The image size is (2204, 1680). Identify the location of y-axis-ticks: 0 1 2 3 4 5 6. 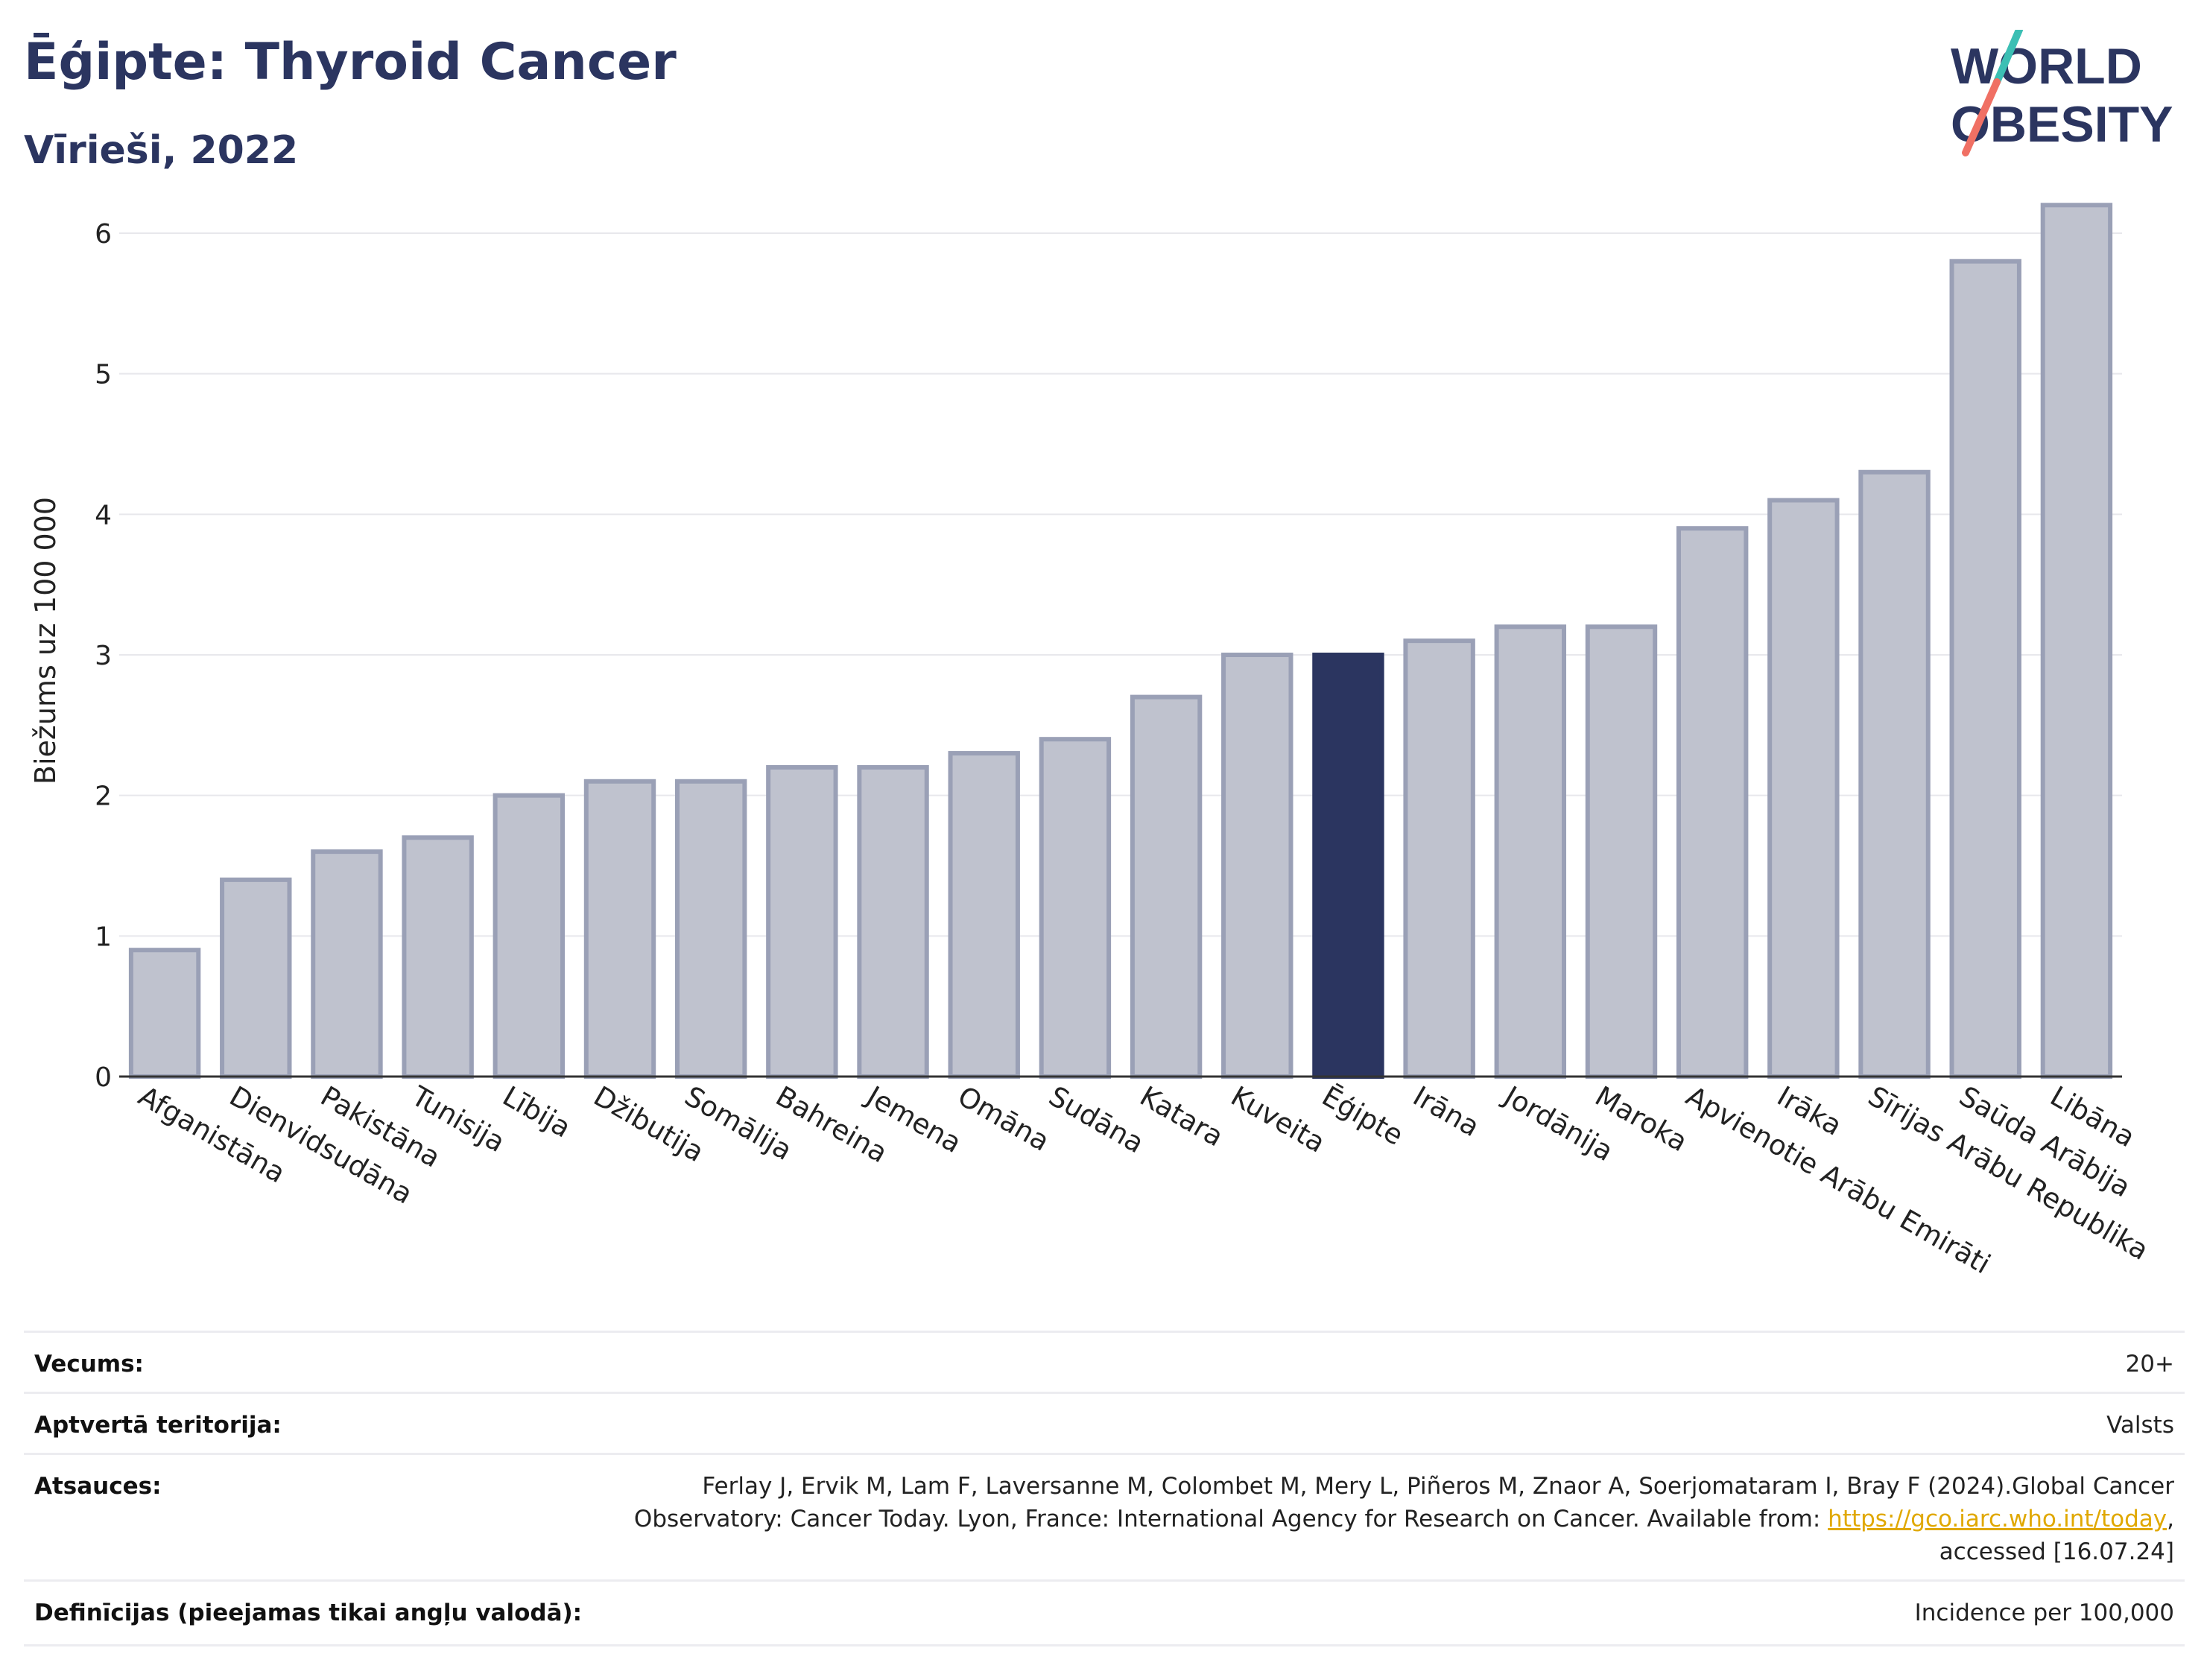
(103, 656).